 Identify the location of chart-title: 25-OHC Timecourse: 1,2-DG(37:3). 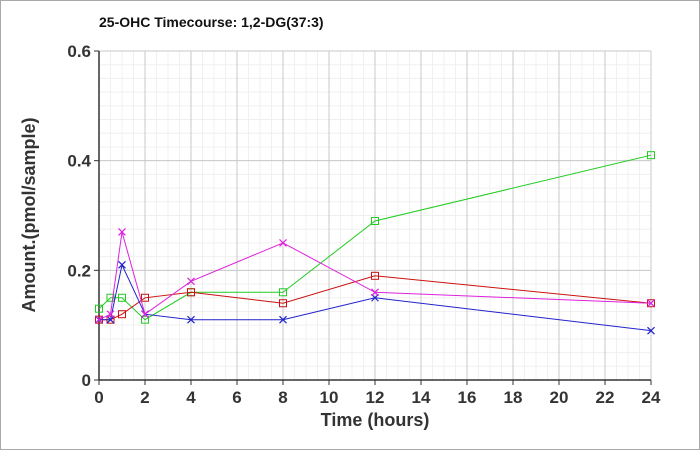
(211, 22).